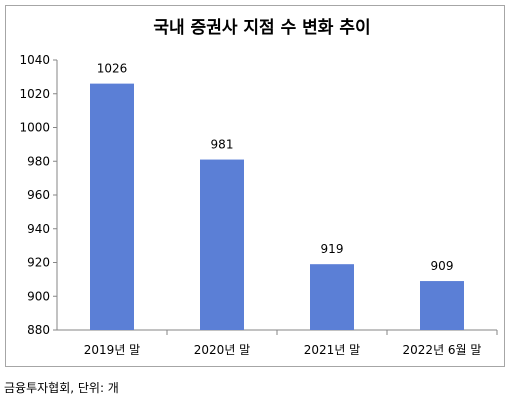 This screenshot has width=512, height=401. What do you see at coordinates (112, 69) in the screenshot?
I see `data-label: 1026` at bounding box center [112, 69].